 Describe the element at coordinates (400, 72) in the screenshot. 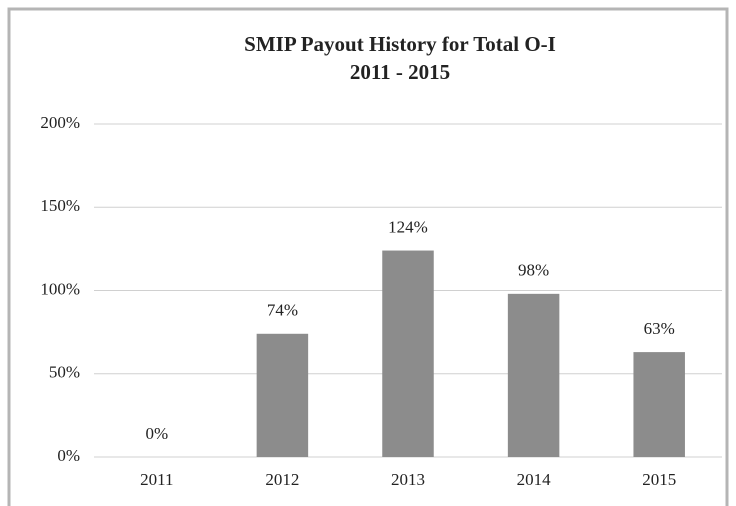

I see `chart-subtitle: 2011 - 2015` at that location.